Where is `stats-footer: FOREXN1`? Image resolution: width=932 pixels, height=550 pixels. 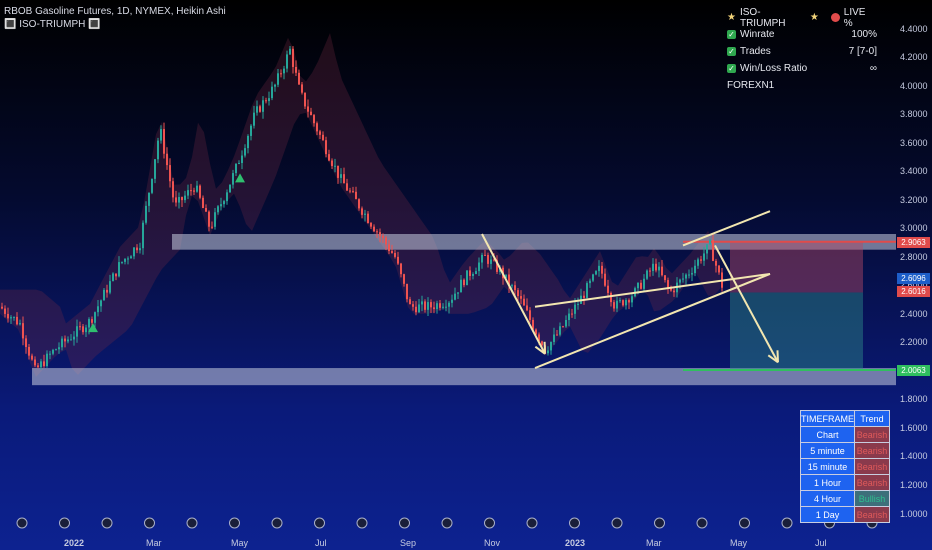 stats-footer: FOREXN1 is located at coordinates (751, 85).